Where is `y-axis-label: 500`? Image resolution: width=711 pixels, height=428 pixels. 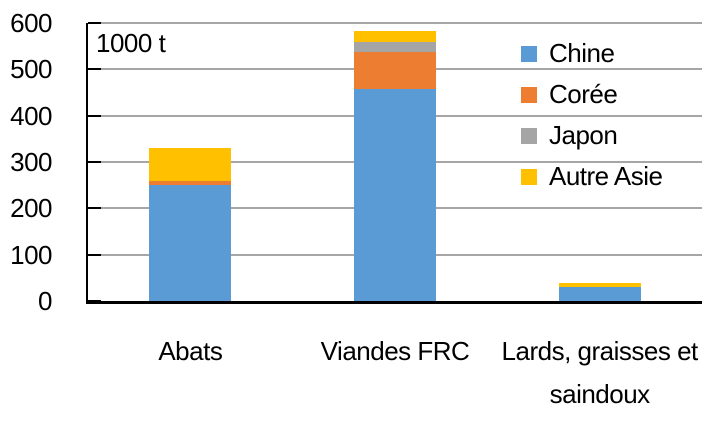
y-axis-label: 500 is located at coordinates (31, 69).